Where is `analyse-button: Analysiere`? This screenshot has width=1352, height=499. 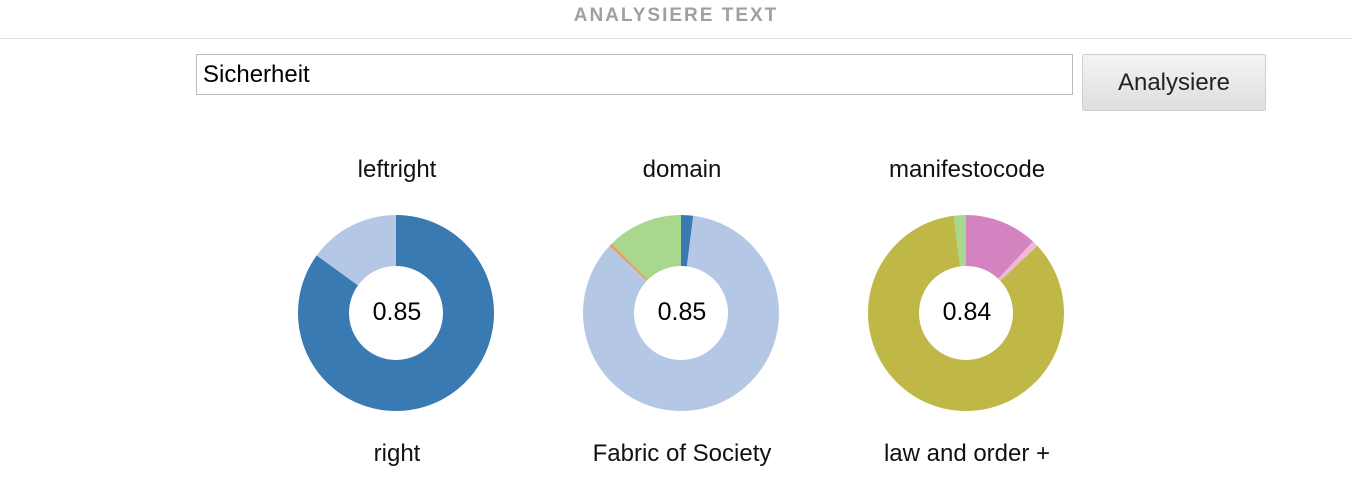 analyse-button: Analysiere is located at coordinates (1174, 82).